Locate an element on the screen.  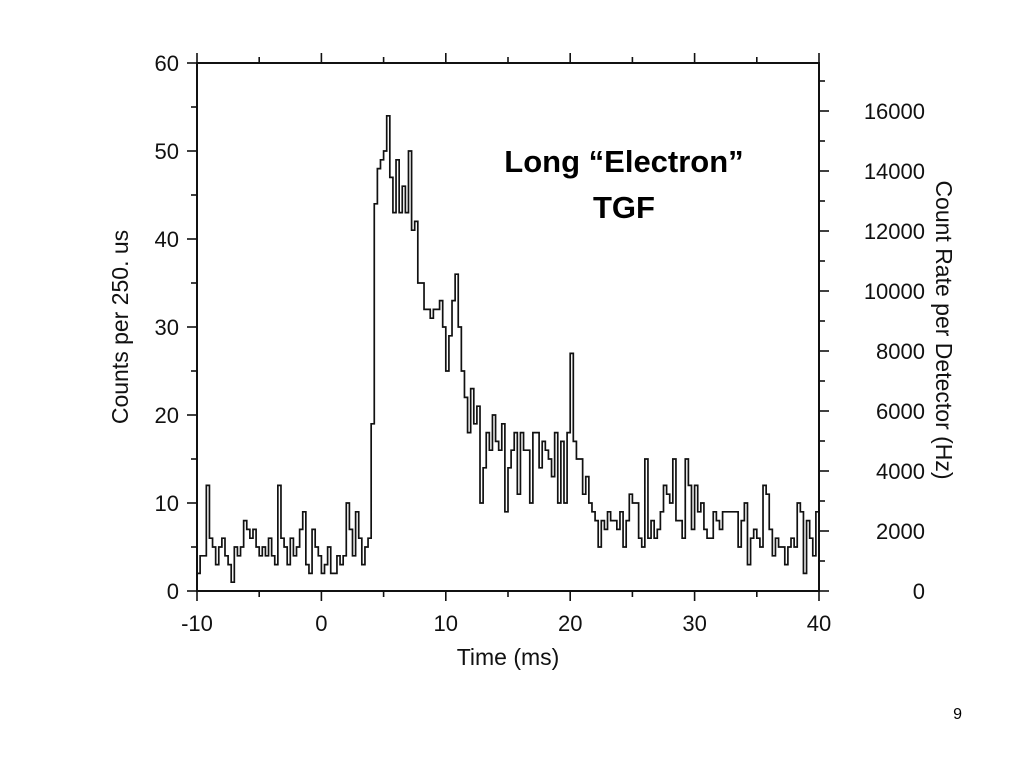
y2-tick-label: 14000 is located at coordinates (894, 171).